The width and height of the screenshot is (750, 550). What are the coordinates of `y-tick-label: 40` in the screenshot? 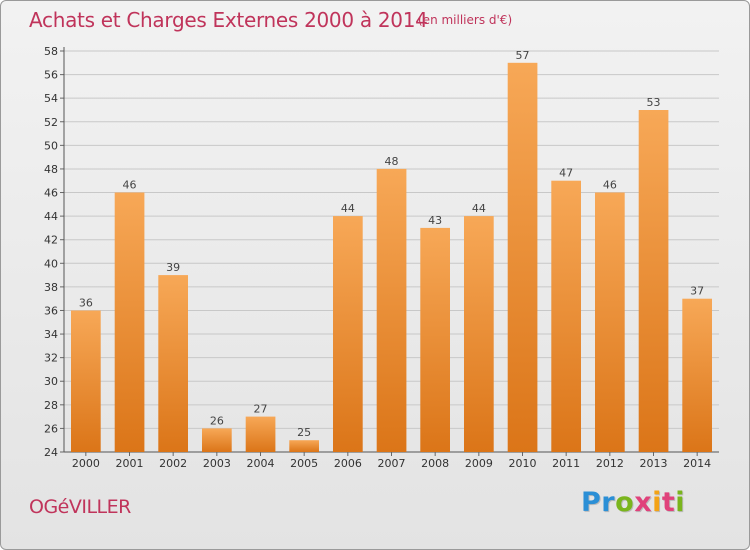 It's located at (51, 263).